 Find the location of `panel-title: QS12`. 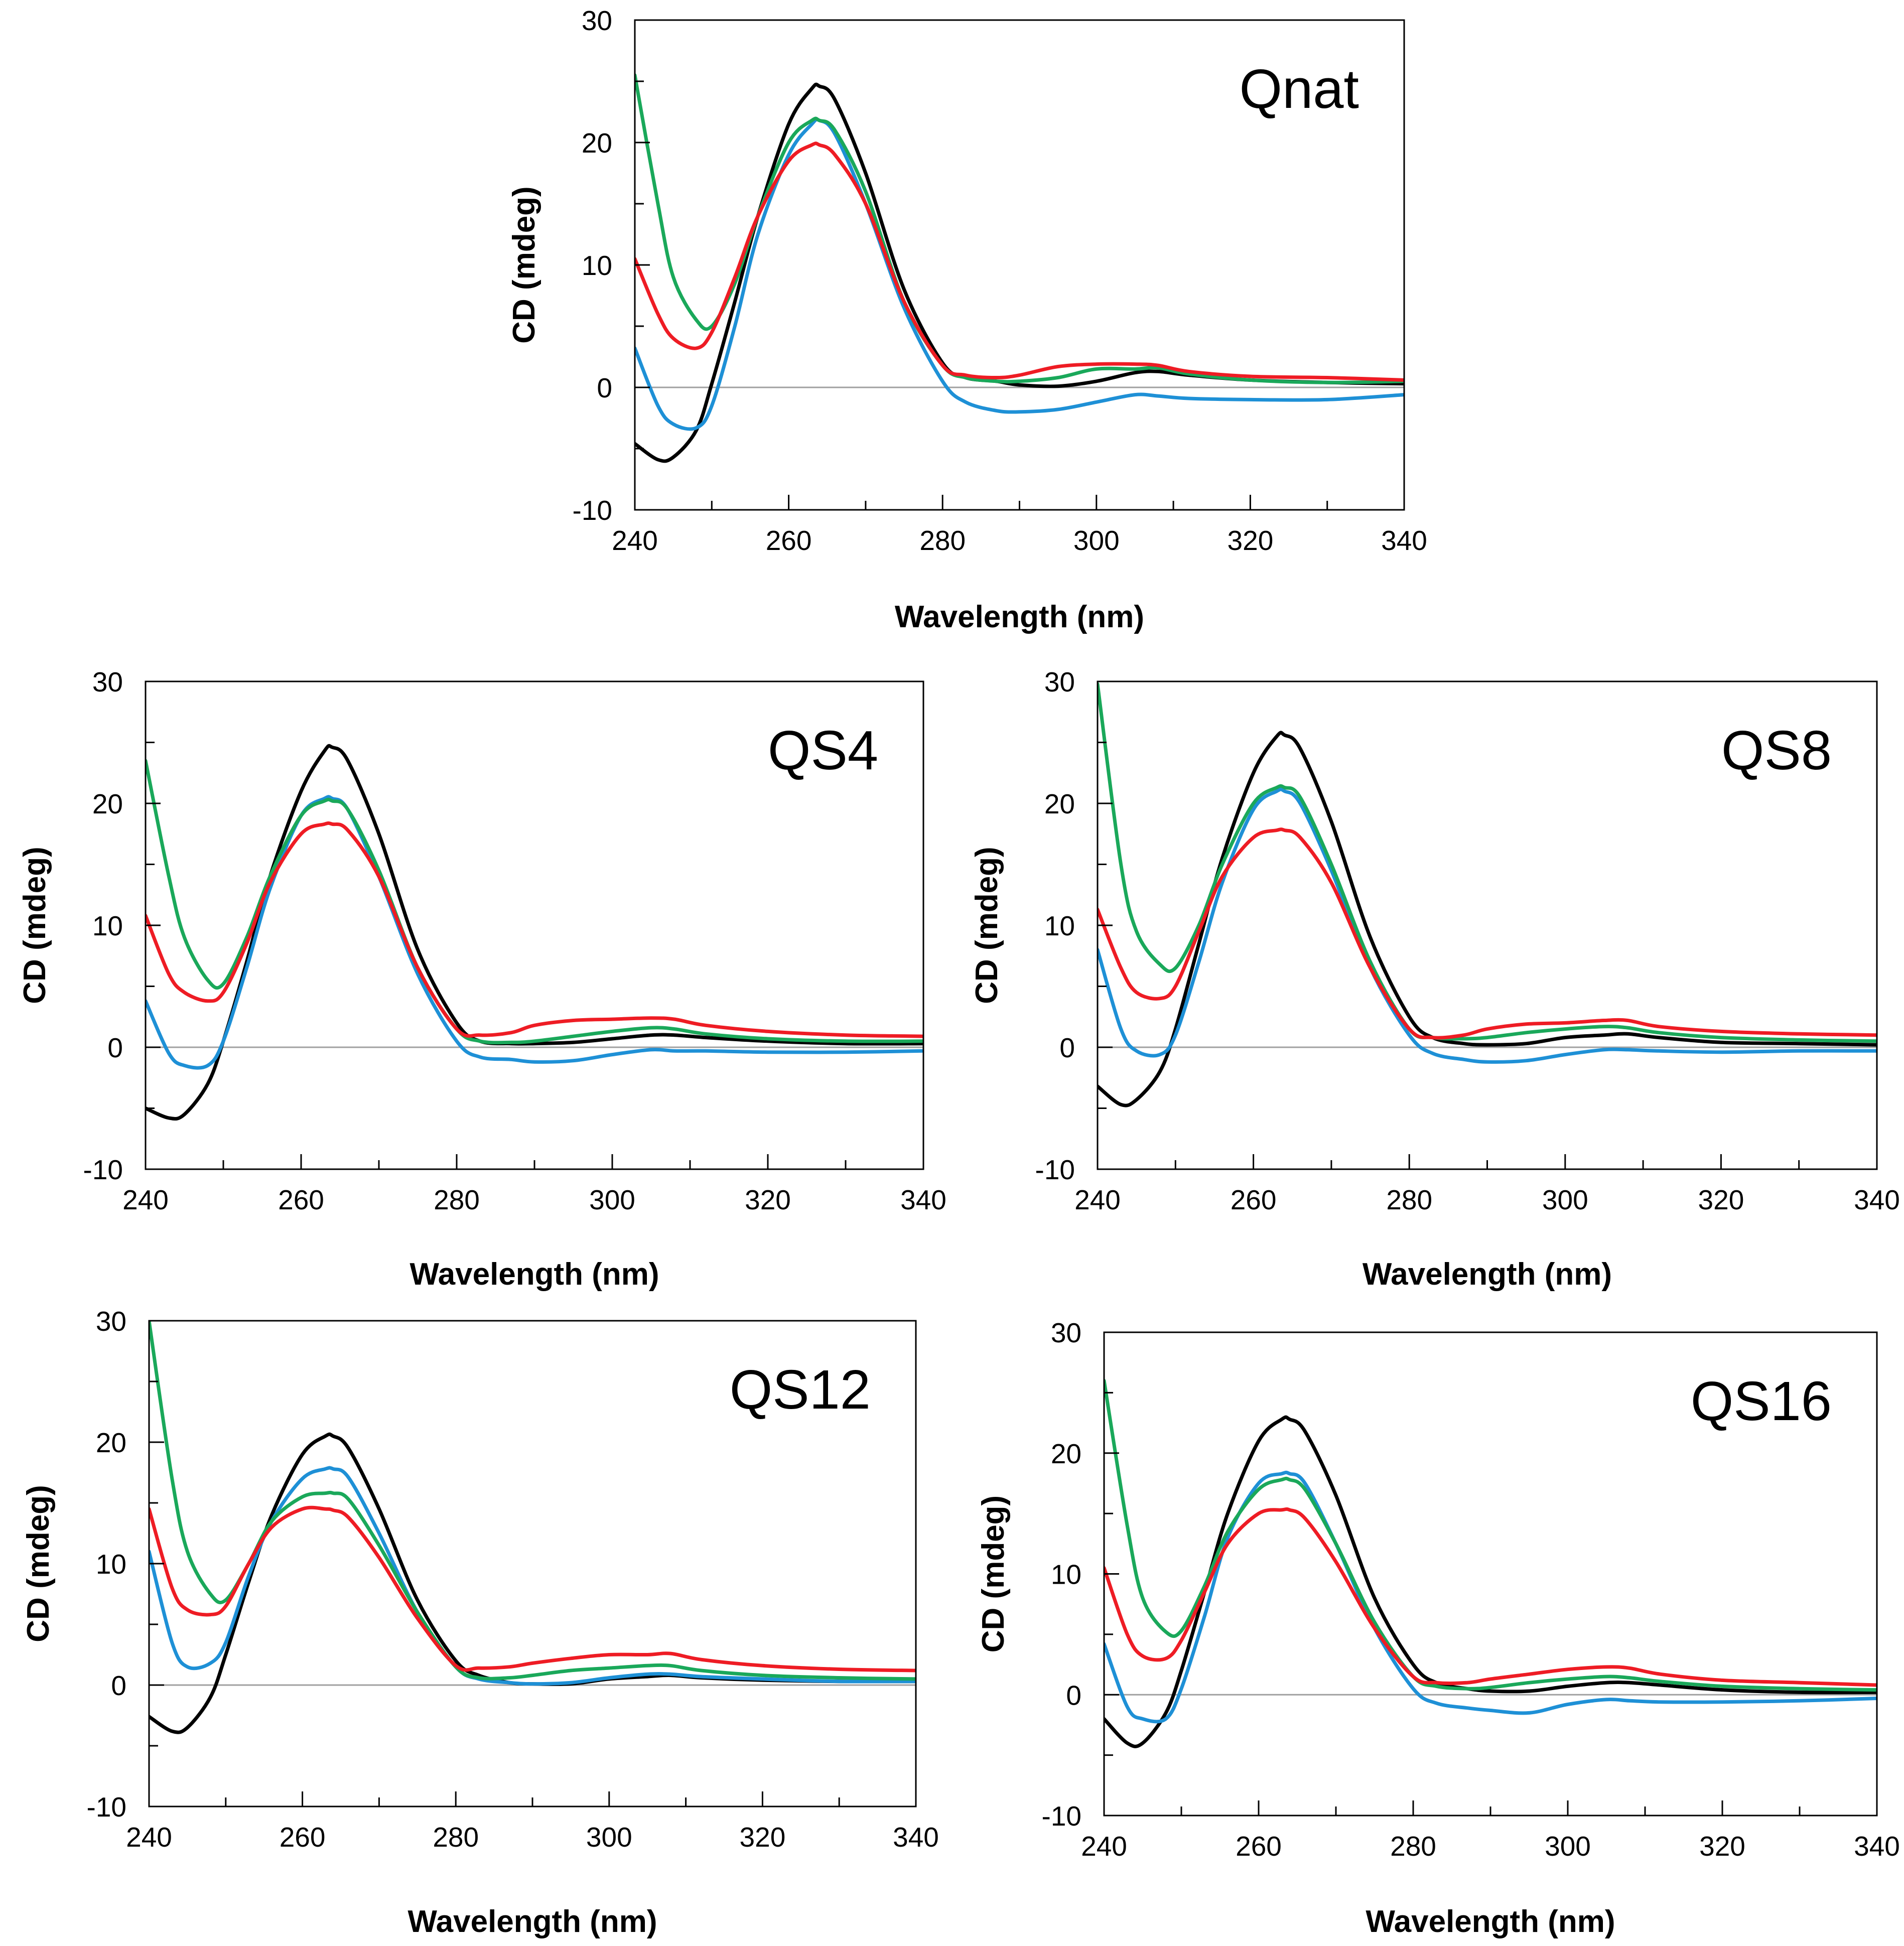

panel-title: QS12 is located at coordinates (800, 1390).